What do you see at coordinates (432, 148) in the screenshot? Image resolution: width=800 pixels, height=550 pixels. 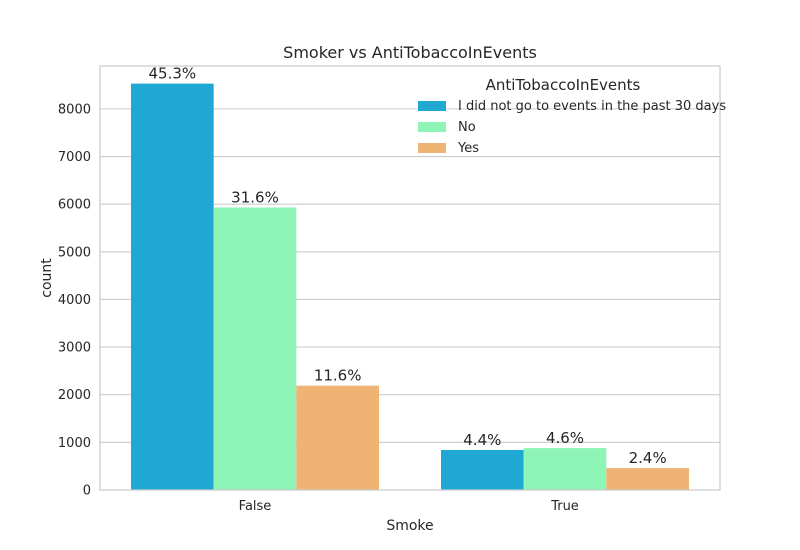 I see `legend-swatch-yes` at bounding box center [432, 148].